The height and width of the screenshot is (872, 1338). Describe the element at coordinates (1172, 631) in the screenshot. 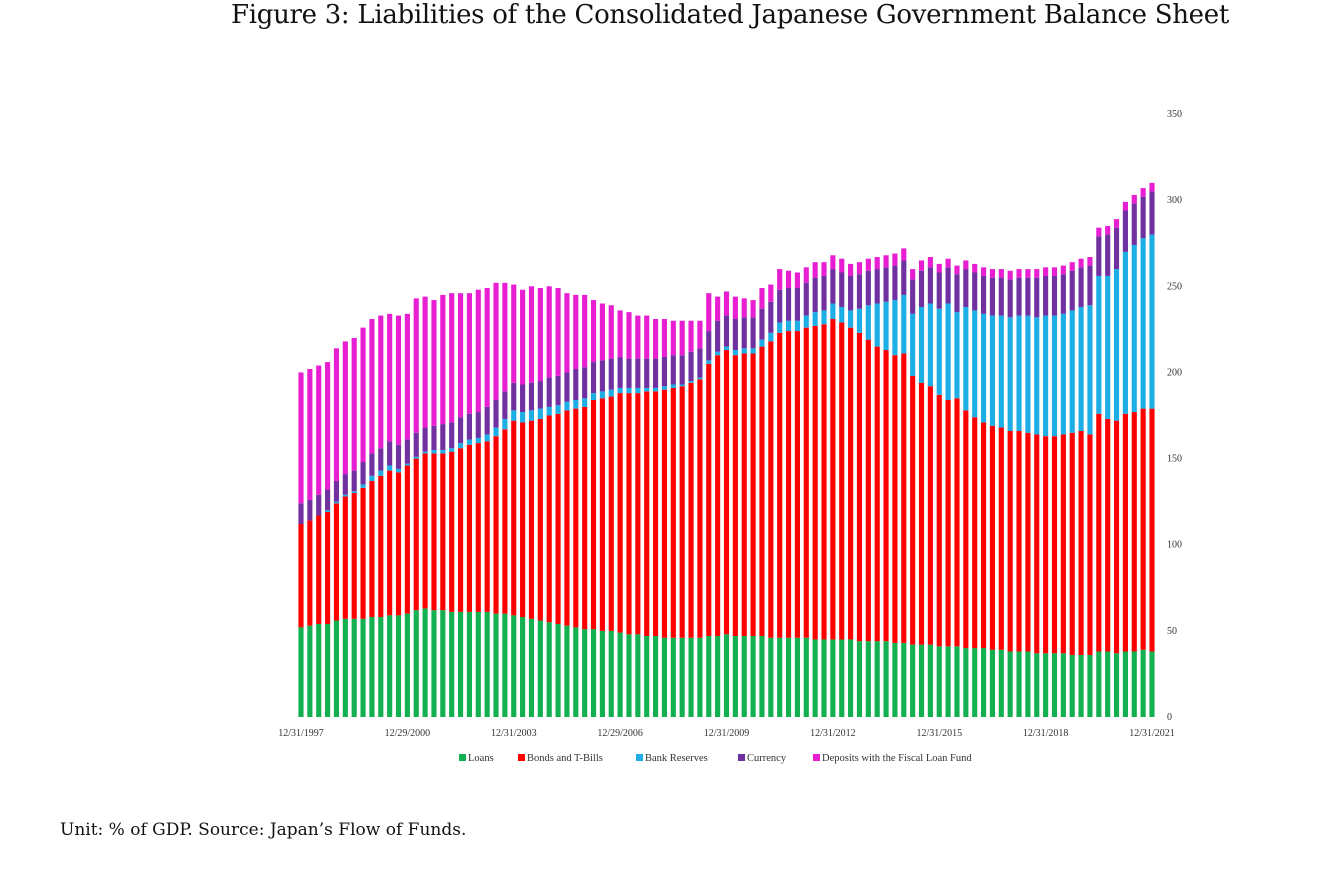

I see `y-tick-label: 50` at that location.